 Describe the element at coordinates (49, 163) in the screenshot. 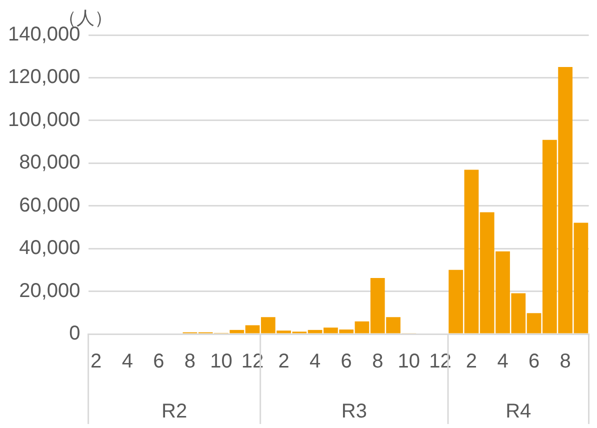

I see `y-tick-label: 80,000` at that location.